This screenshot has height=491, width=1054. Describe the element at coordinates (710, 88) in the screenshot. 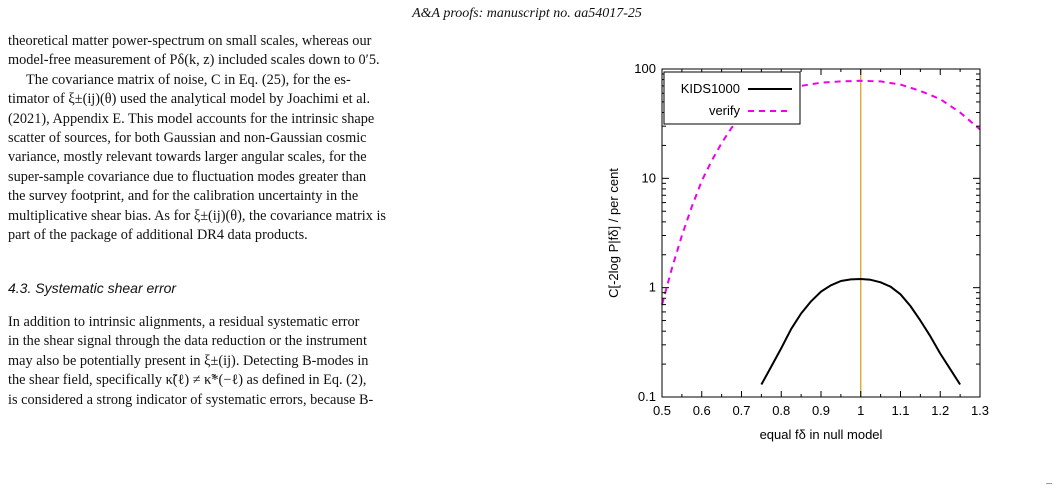

I see `legend-label-kids1000: KIDS1000` at that location.